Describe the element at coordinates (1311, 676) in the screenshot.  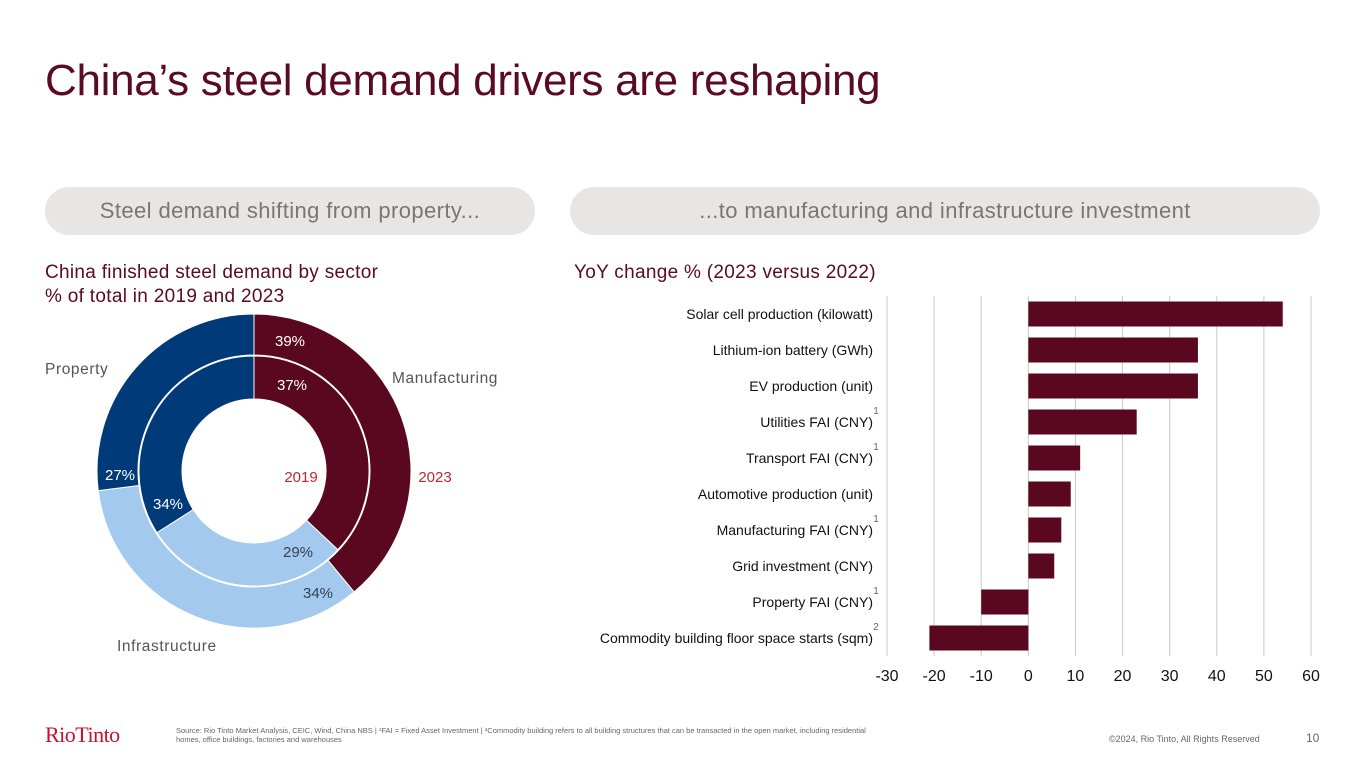
I see `x-tick-label: 60` at that location.